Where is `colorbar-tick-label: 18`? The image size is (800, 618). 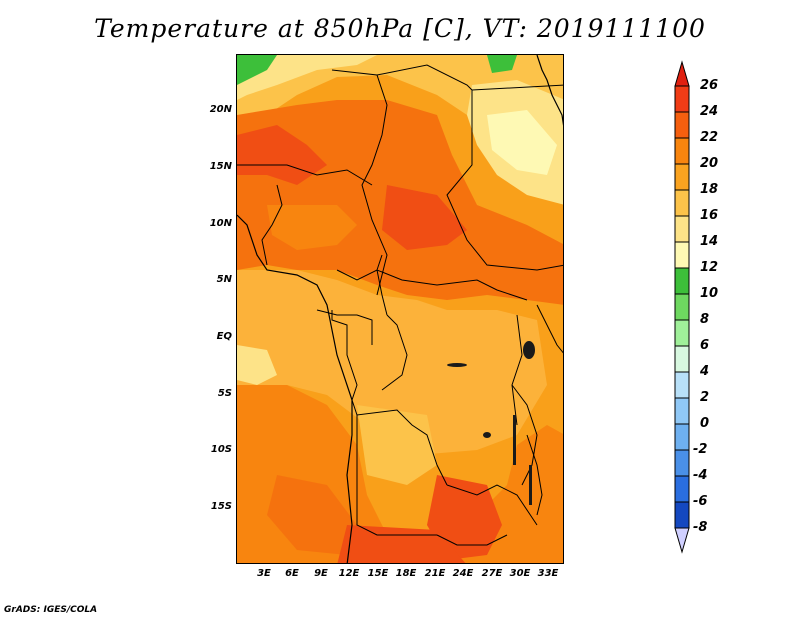 colorbar-tick-label: 18 is located at coordinates (709, 189).